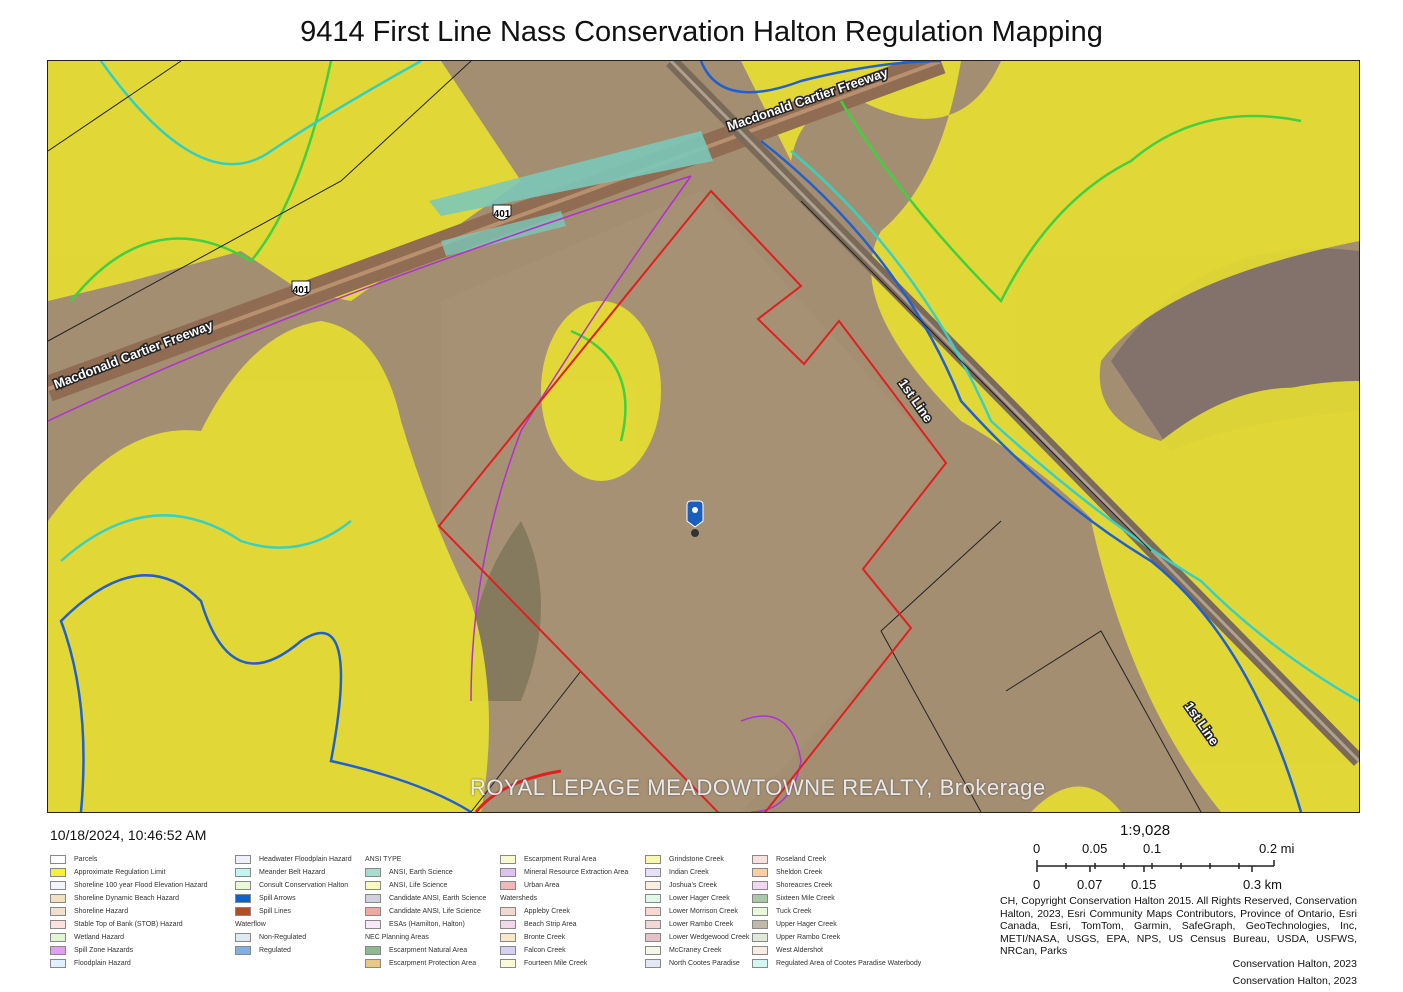  I want to click on legend-heading: ANSI TYPE, so click(383, 859).